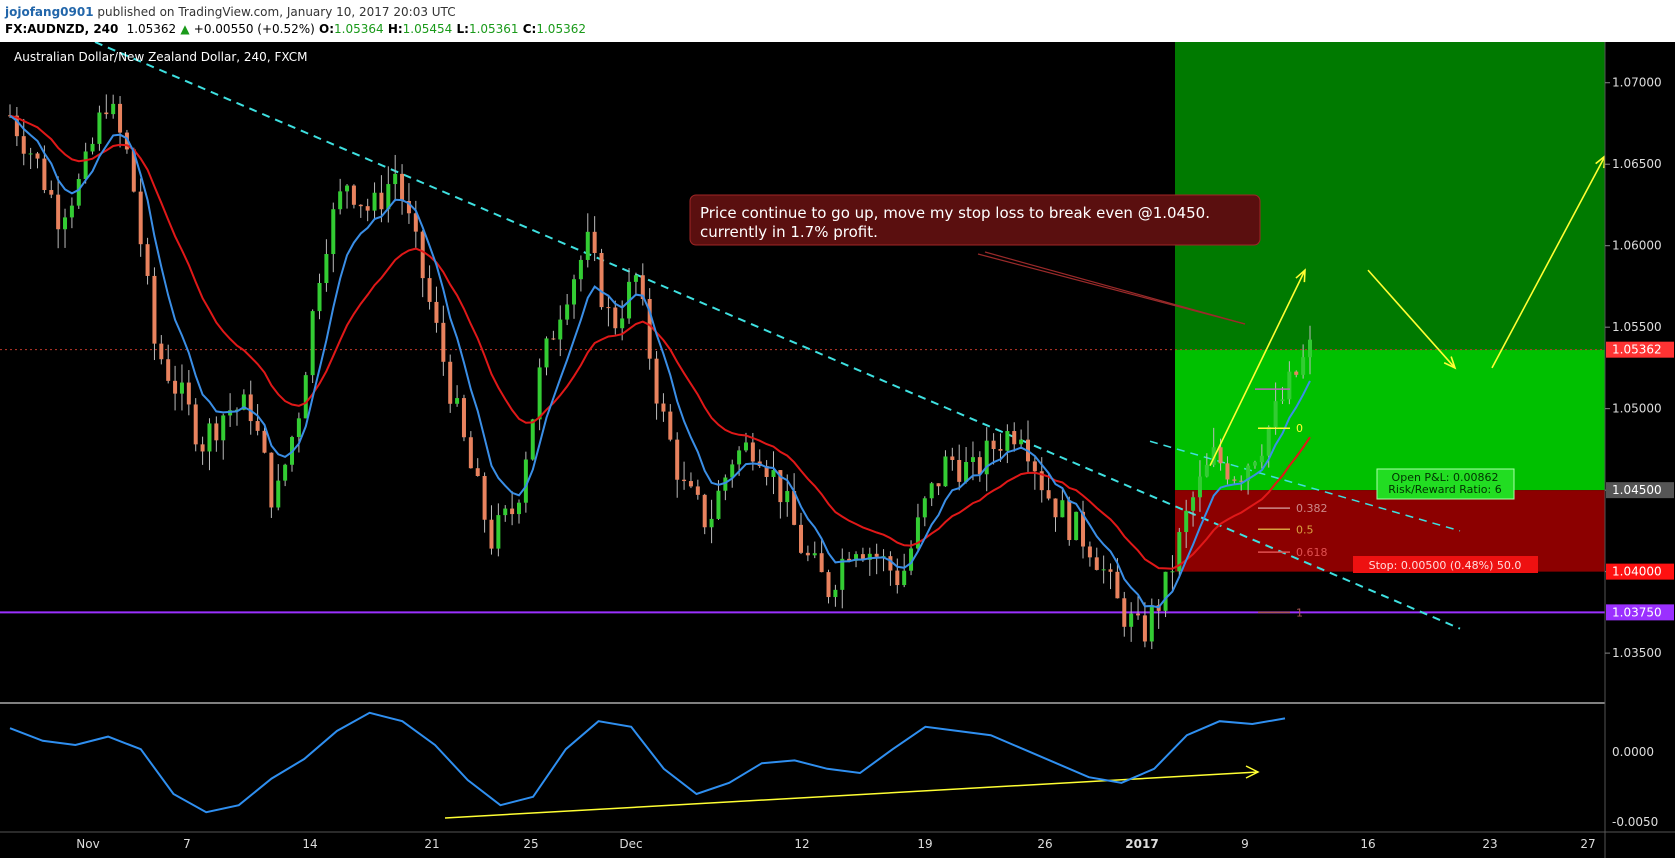 The width and height of the screenshot is (1675, 858). What do you see at coordinates (1252, 772) in the screenshot?
I see `divergence-arrow-head` at bounding box center [1252, 772].